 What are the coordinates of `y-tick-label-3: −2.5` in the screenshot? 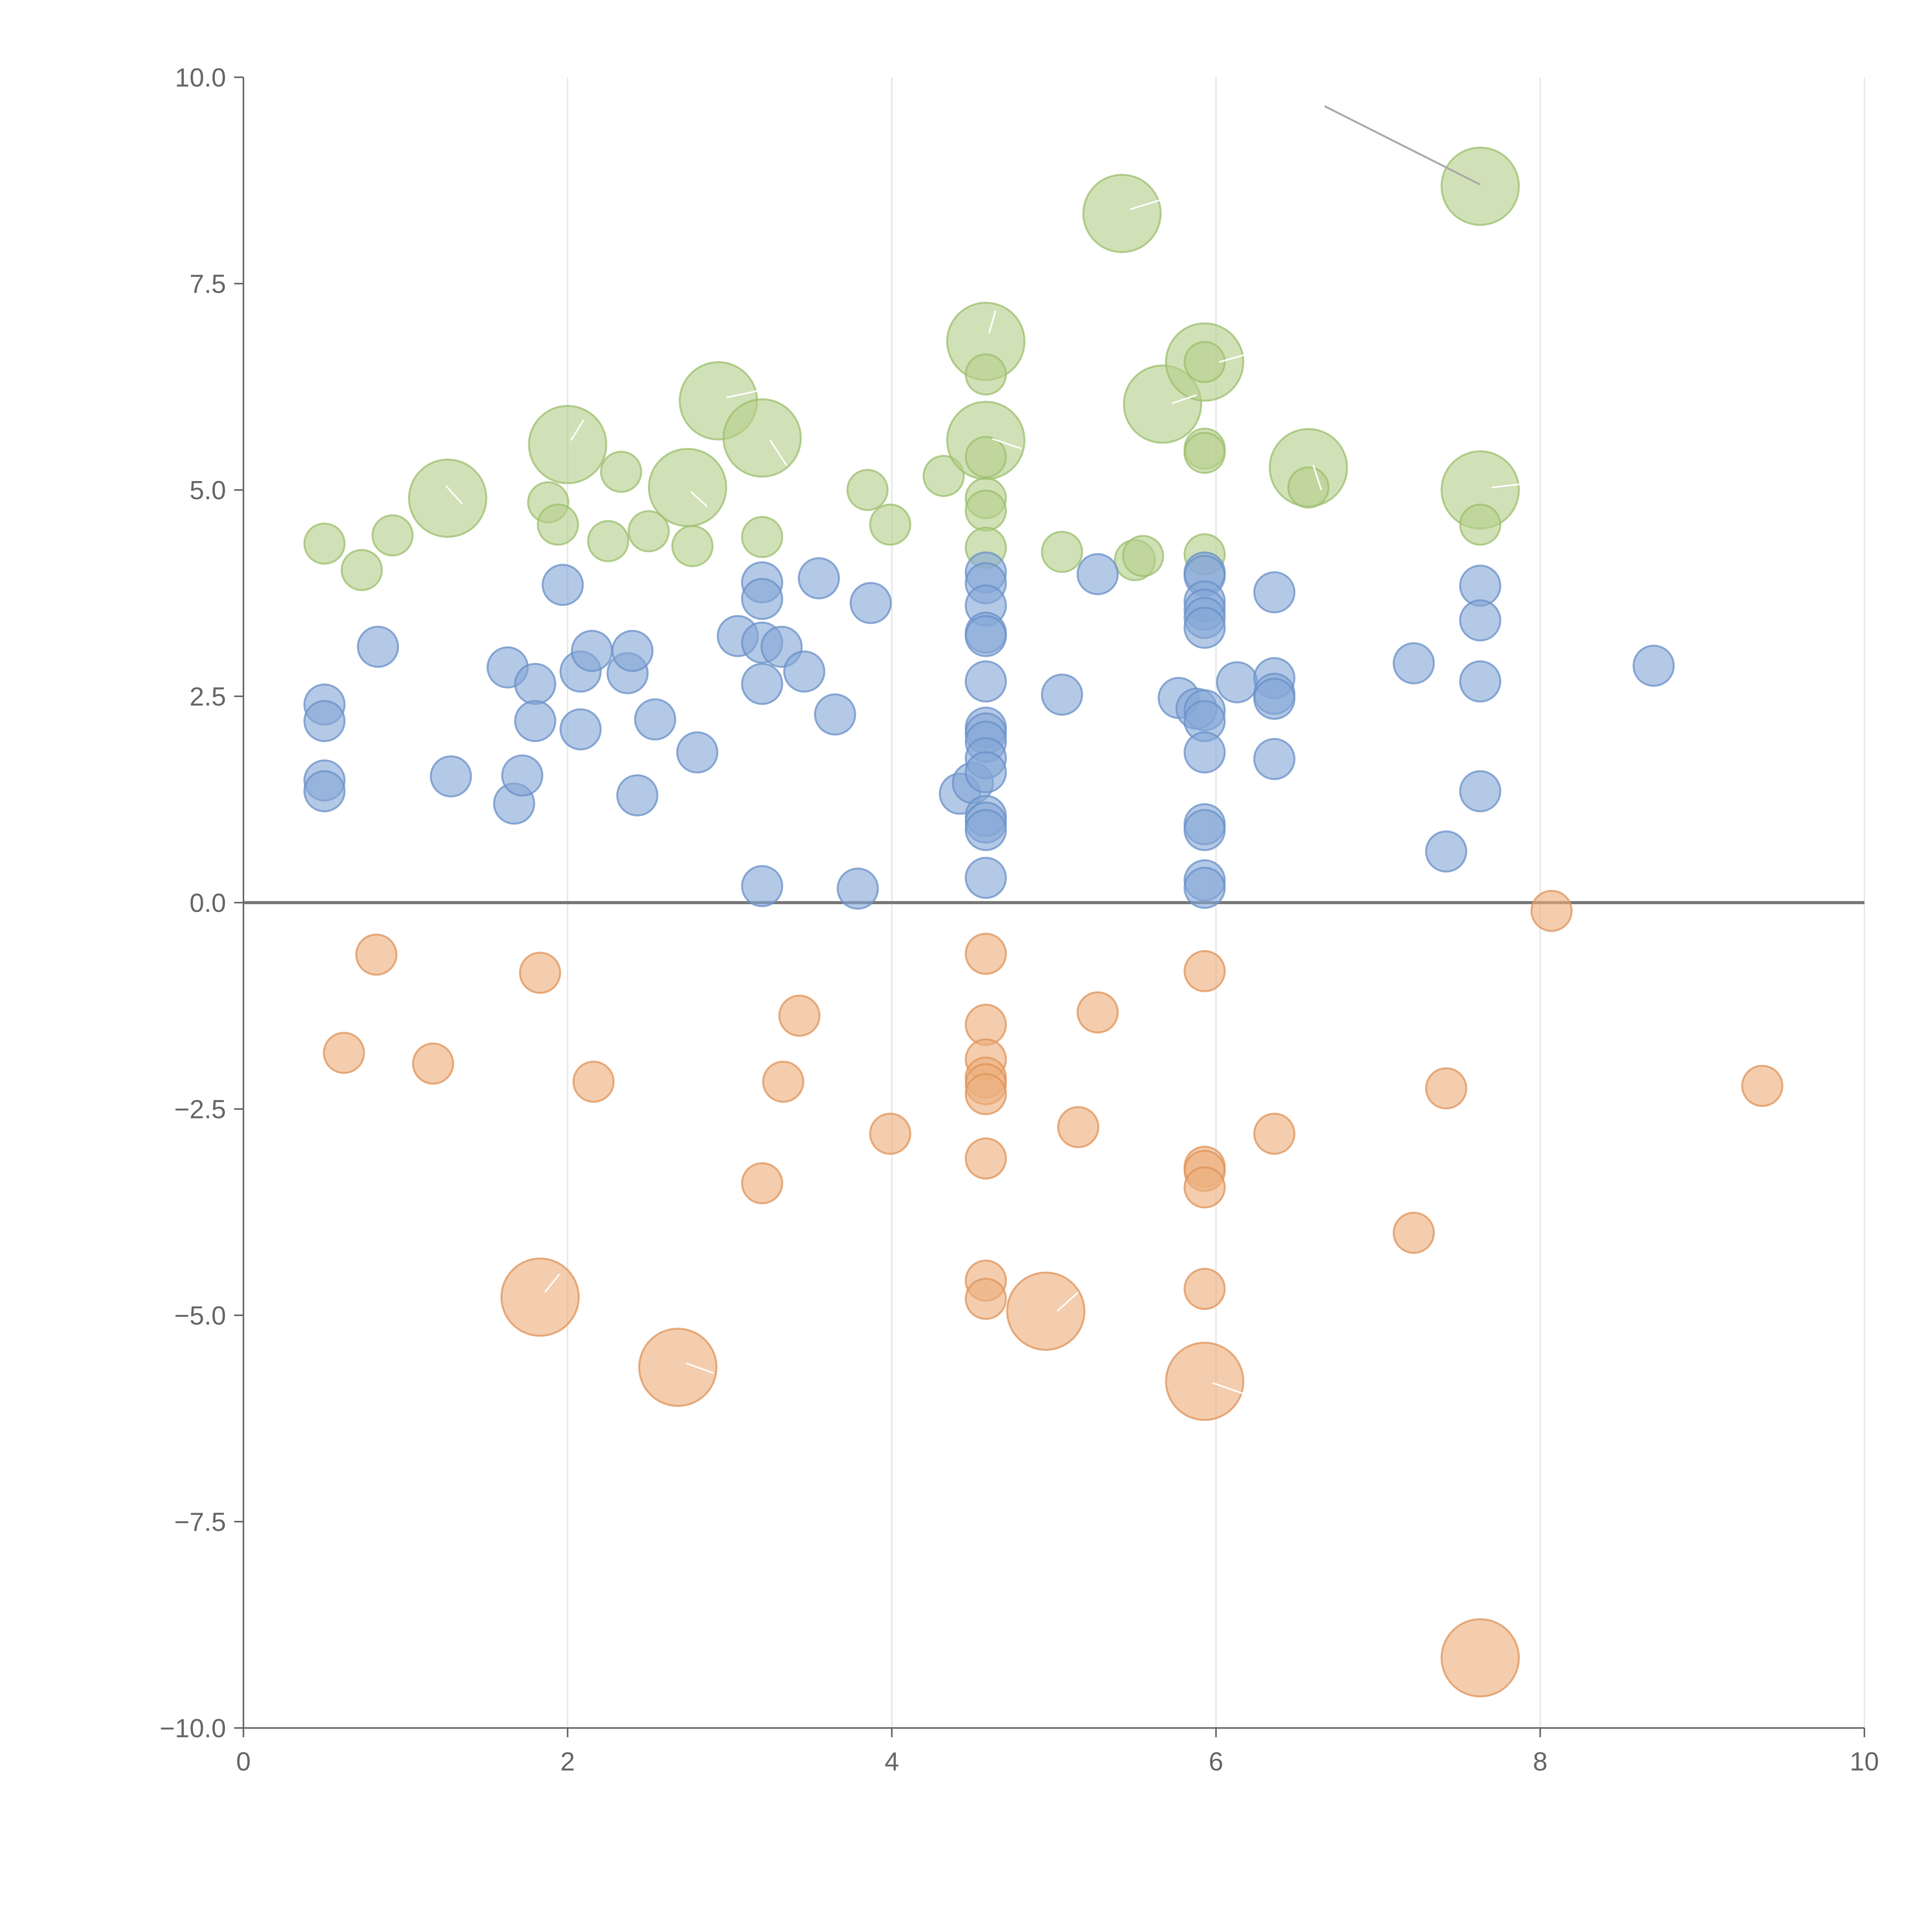 It's located at (200, 1109).